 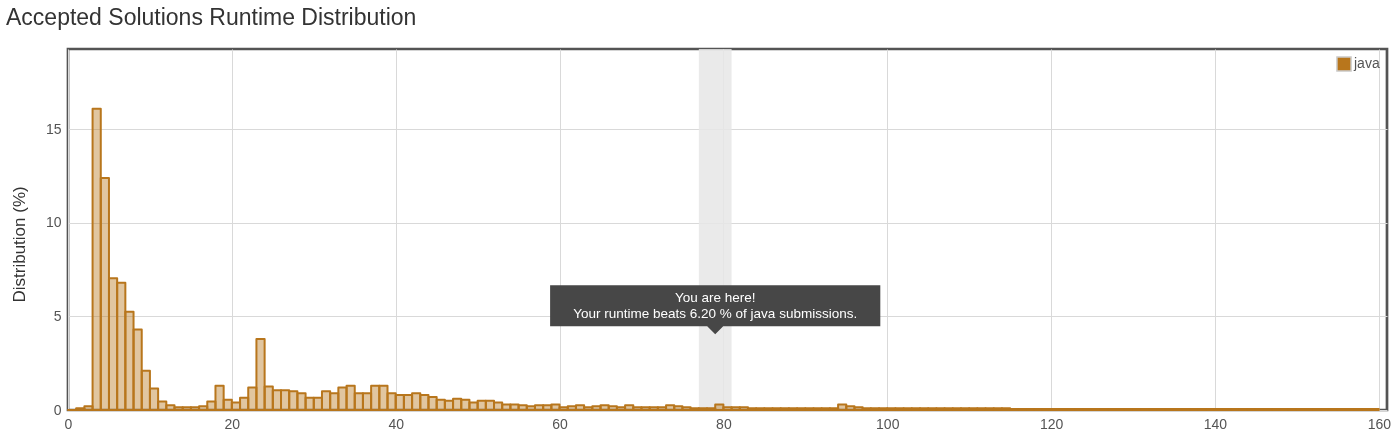 What do you see at coordinates (68, 423) in the screenshot?
I see `x-tick-label: 0` at bounding box center [68, 423].